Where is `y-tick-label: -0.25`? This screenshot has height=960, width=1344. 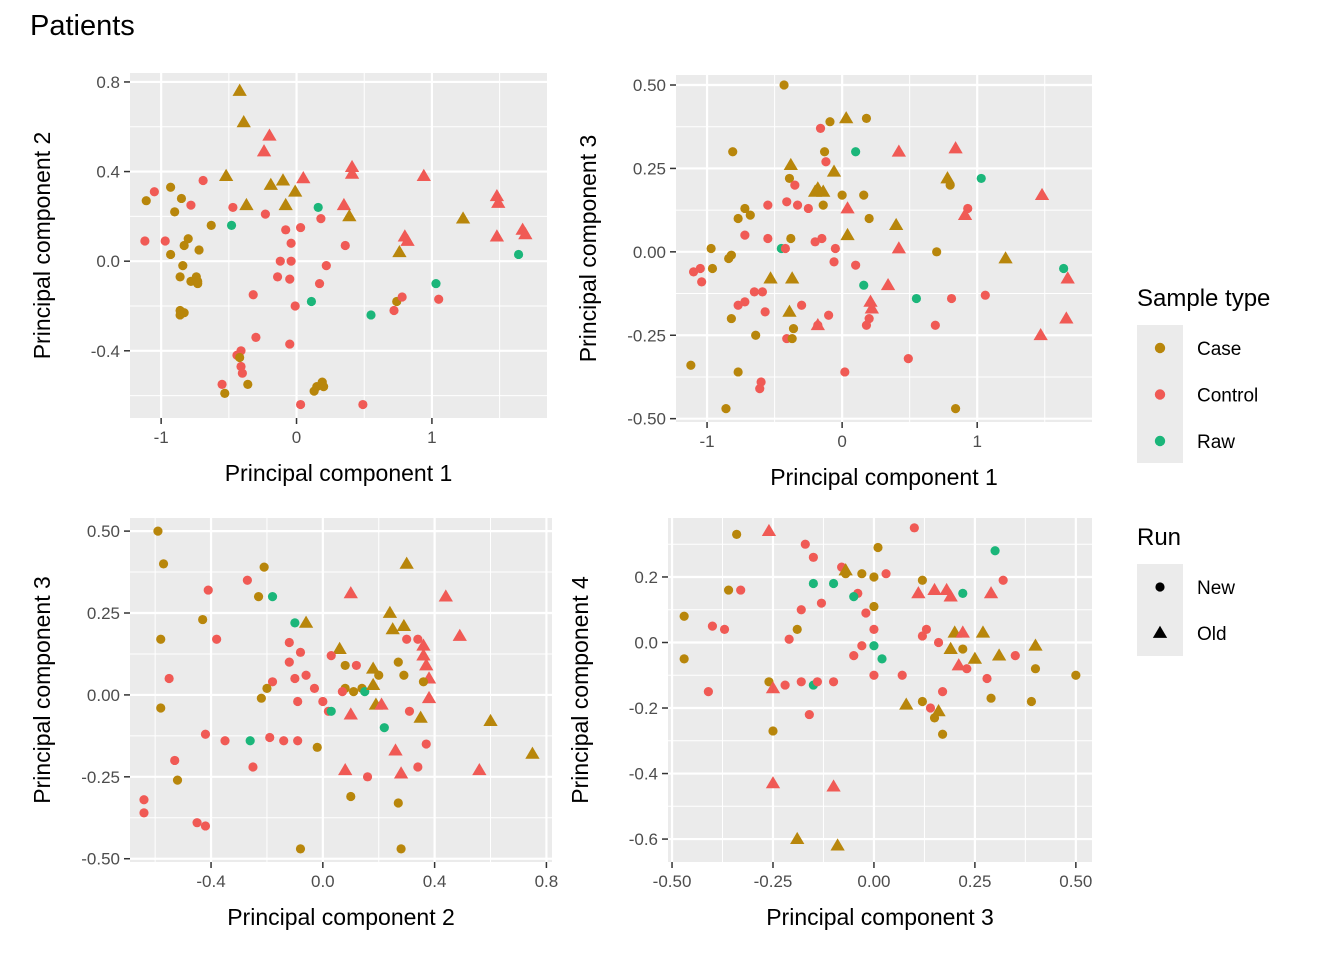 y-tick-label: -0.25 is located at coordinates (646, 335).